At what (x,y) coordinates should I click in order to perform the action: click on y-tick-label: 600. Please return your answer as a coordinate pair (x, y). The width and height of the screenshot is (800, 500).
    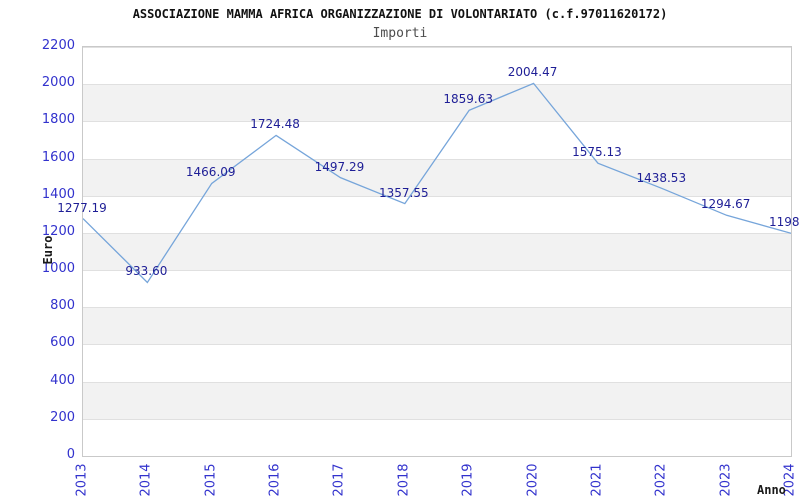
    Looking at the image, I should click on (62, 343).